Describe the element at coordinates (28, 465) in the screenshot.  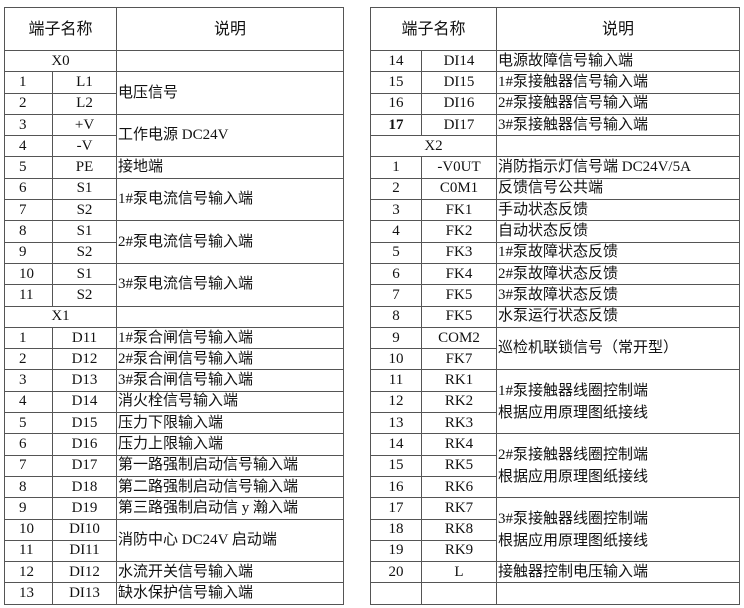
I see `terminal-number: 7` at that location.